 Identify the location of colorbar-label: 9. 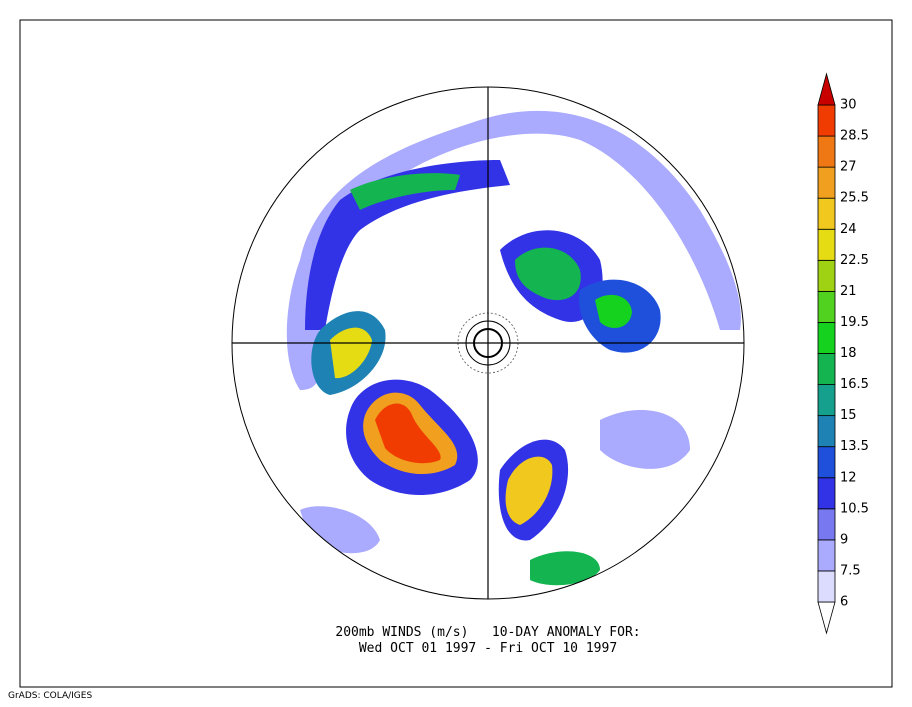
(844, 539).